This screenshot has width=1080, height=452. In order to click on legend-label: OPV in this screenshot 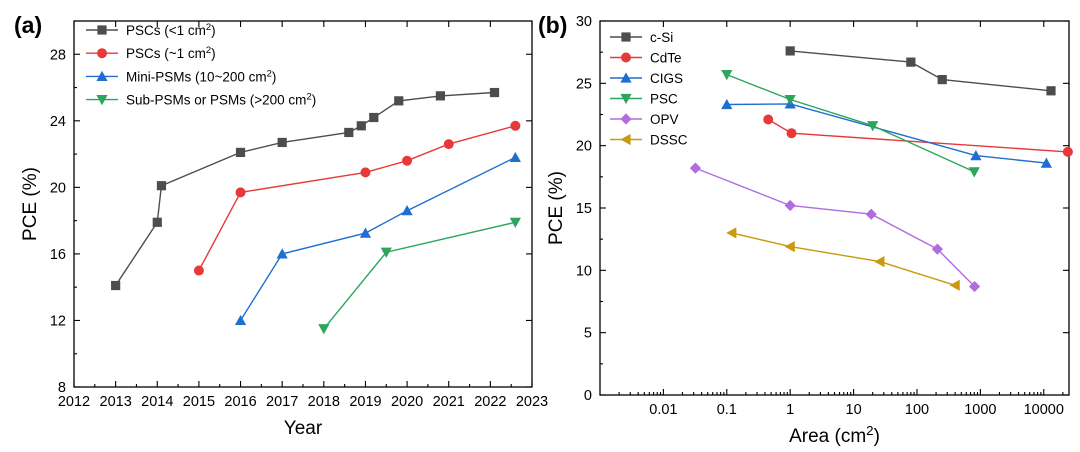, I will do `click(664, 119)`.